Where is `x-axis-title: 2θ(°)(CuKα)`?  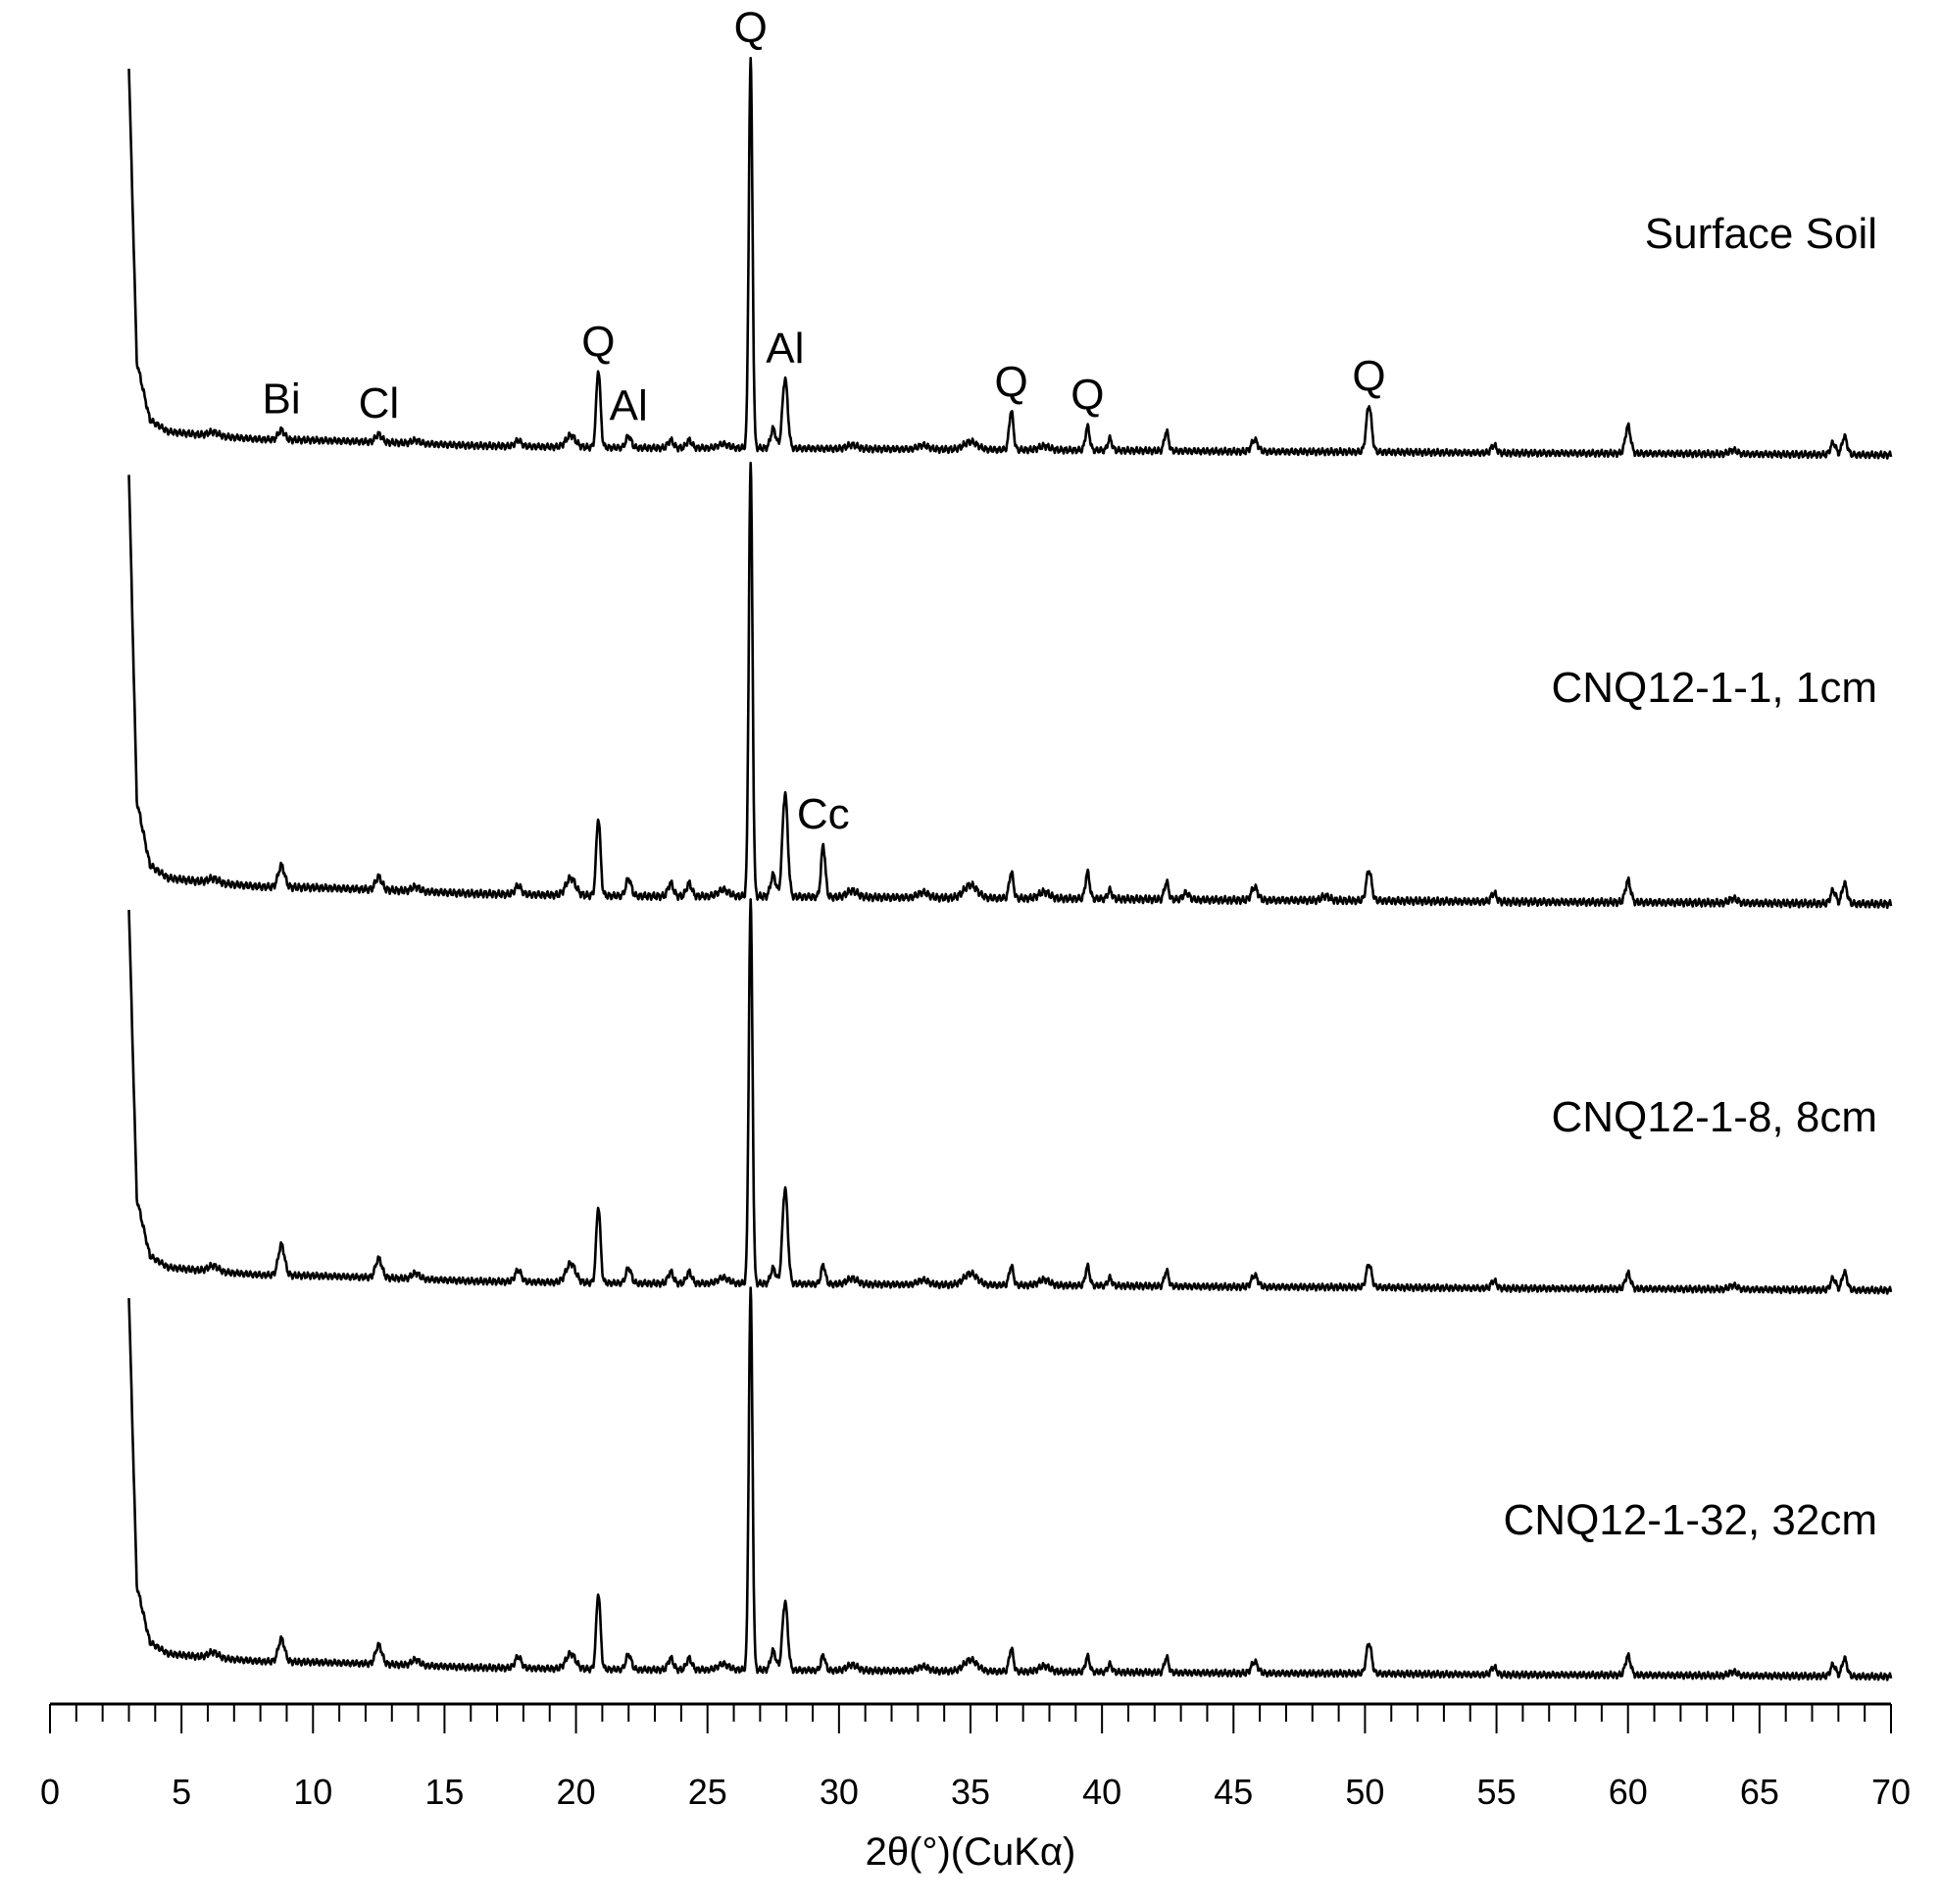
x-axis-title: 2θ(°)(CuKα) is located at coordinates (971, 1852).